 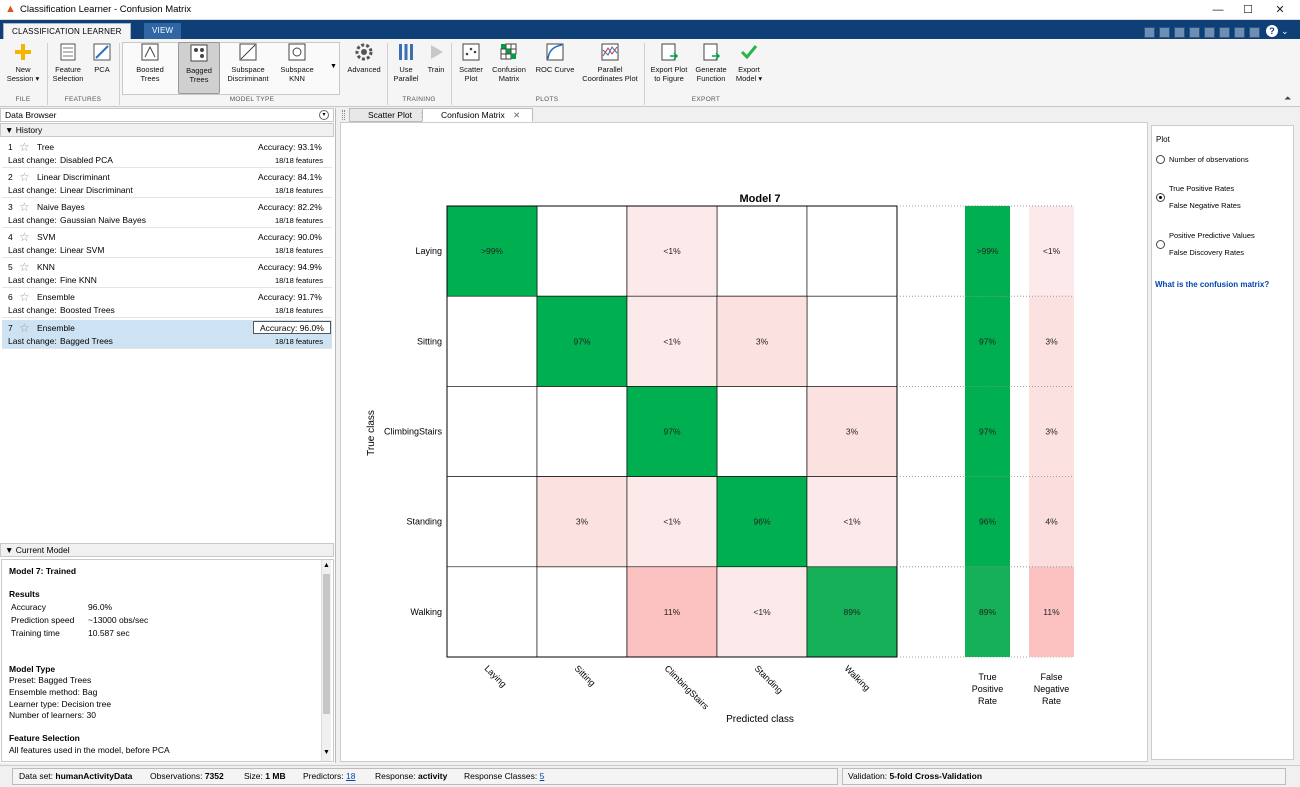 What do you see at coordinates (1205, 205) in the screenshot?
I see `option-label-secondary: False Negative Rates` at bounding box center [1205, 205].